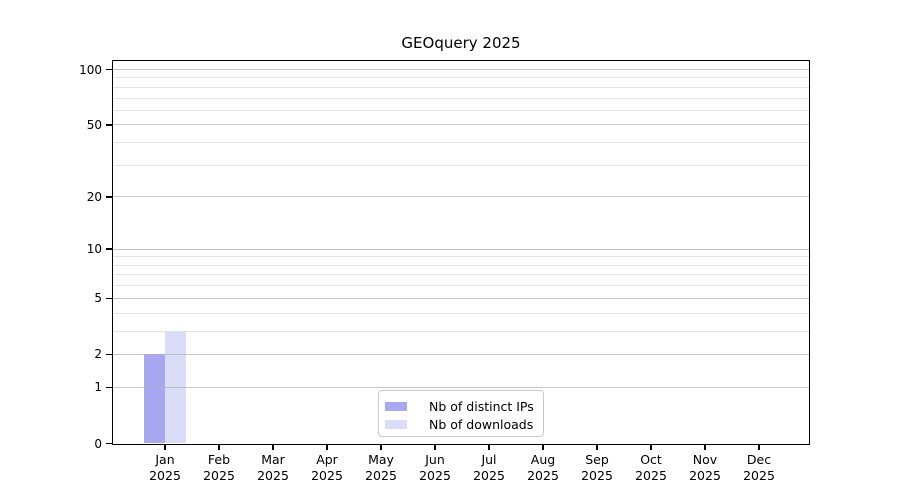  I want to click on x-tick-label: Sep 2025, so click(597, 467).